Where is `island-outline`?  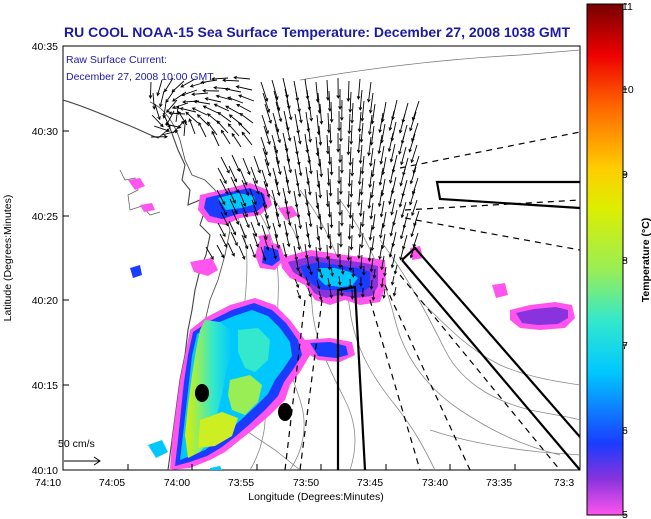
island-outline is located at coordinates (439, 65).